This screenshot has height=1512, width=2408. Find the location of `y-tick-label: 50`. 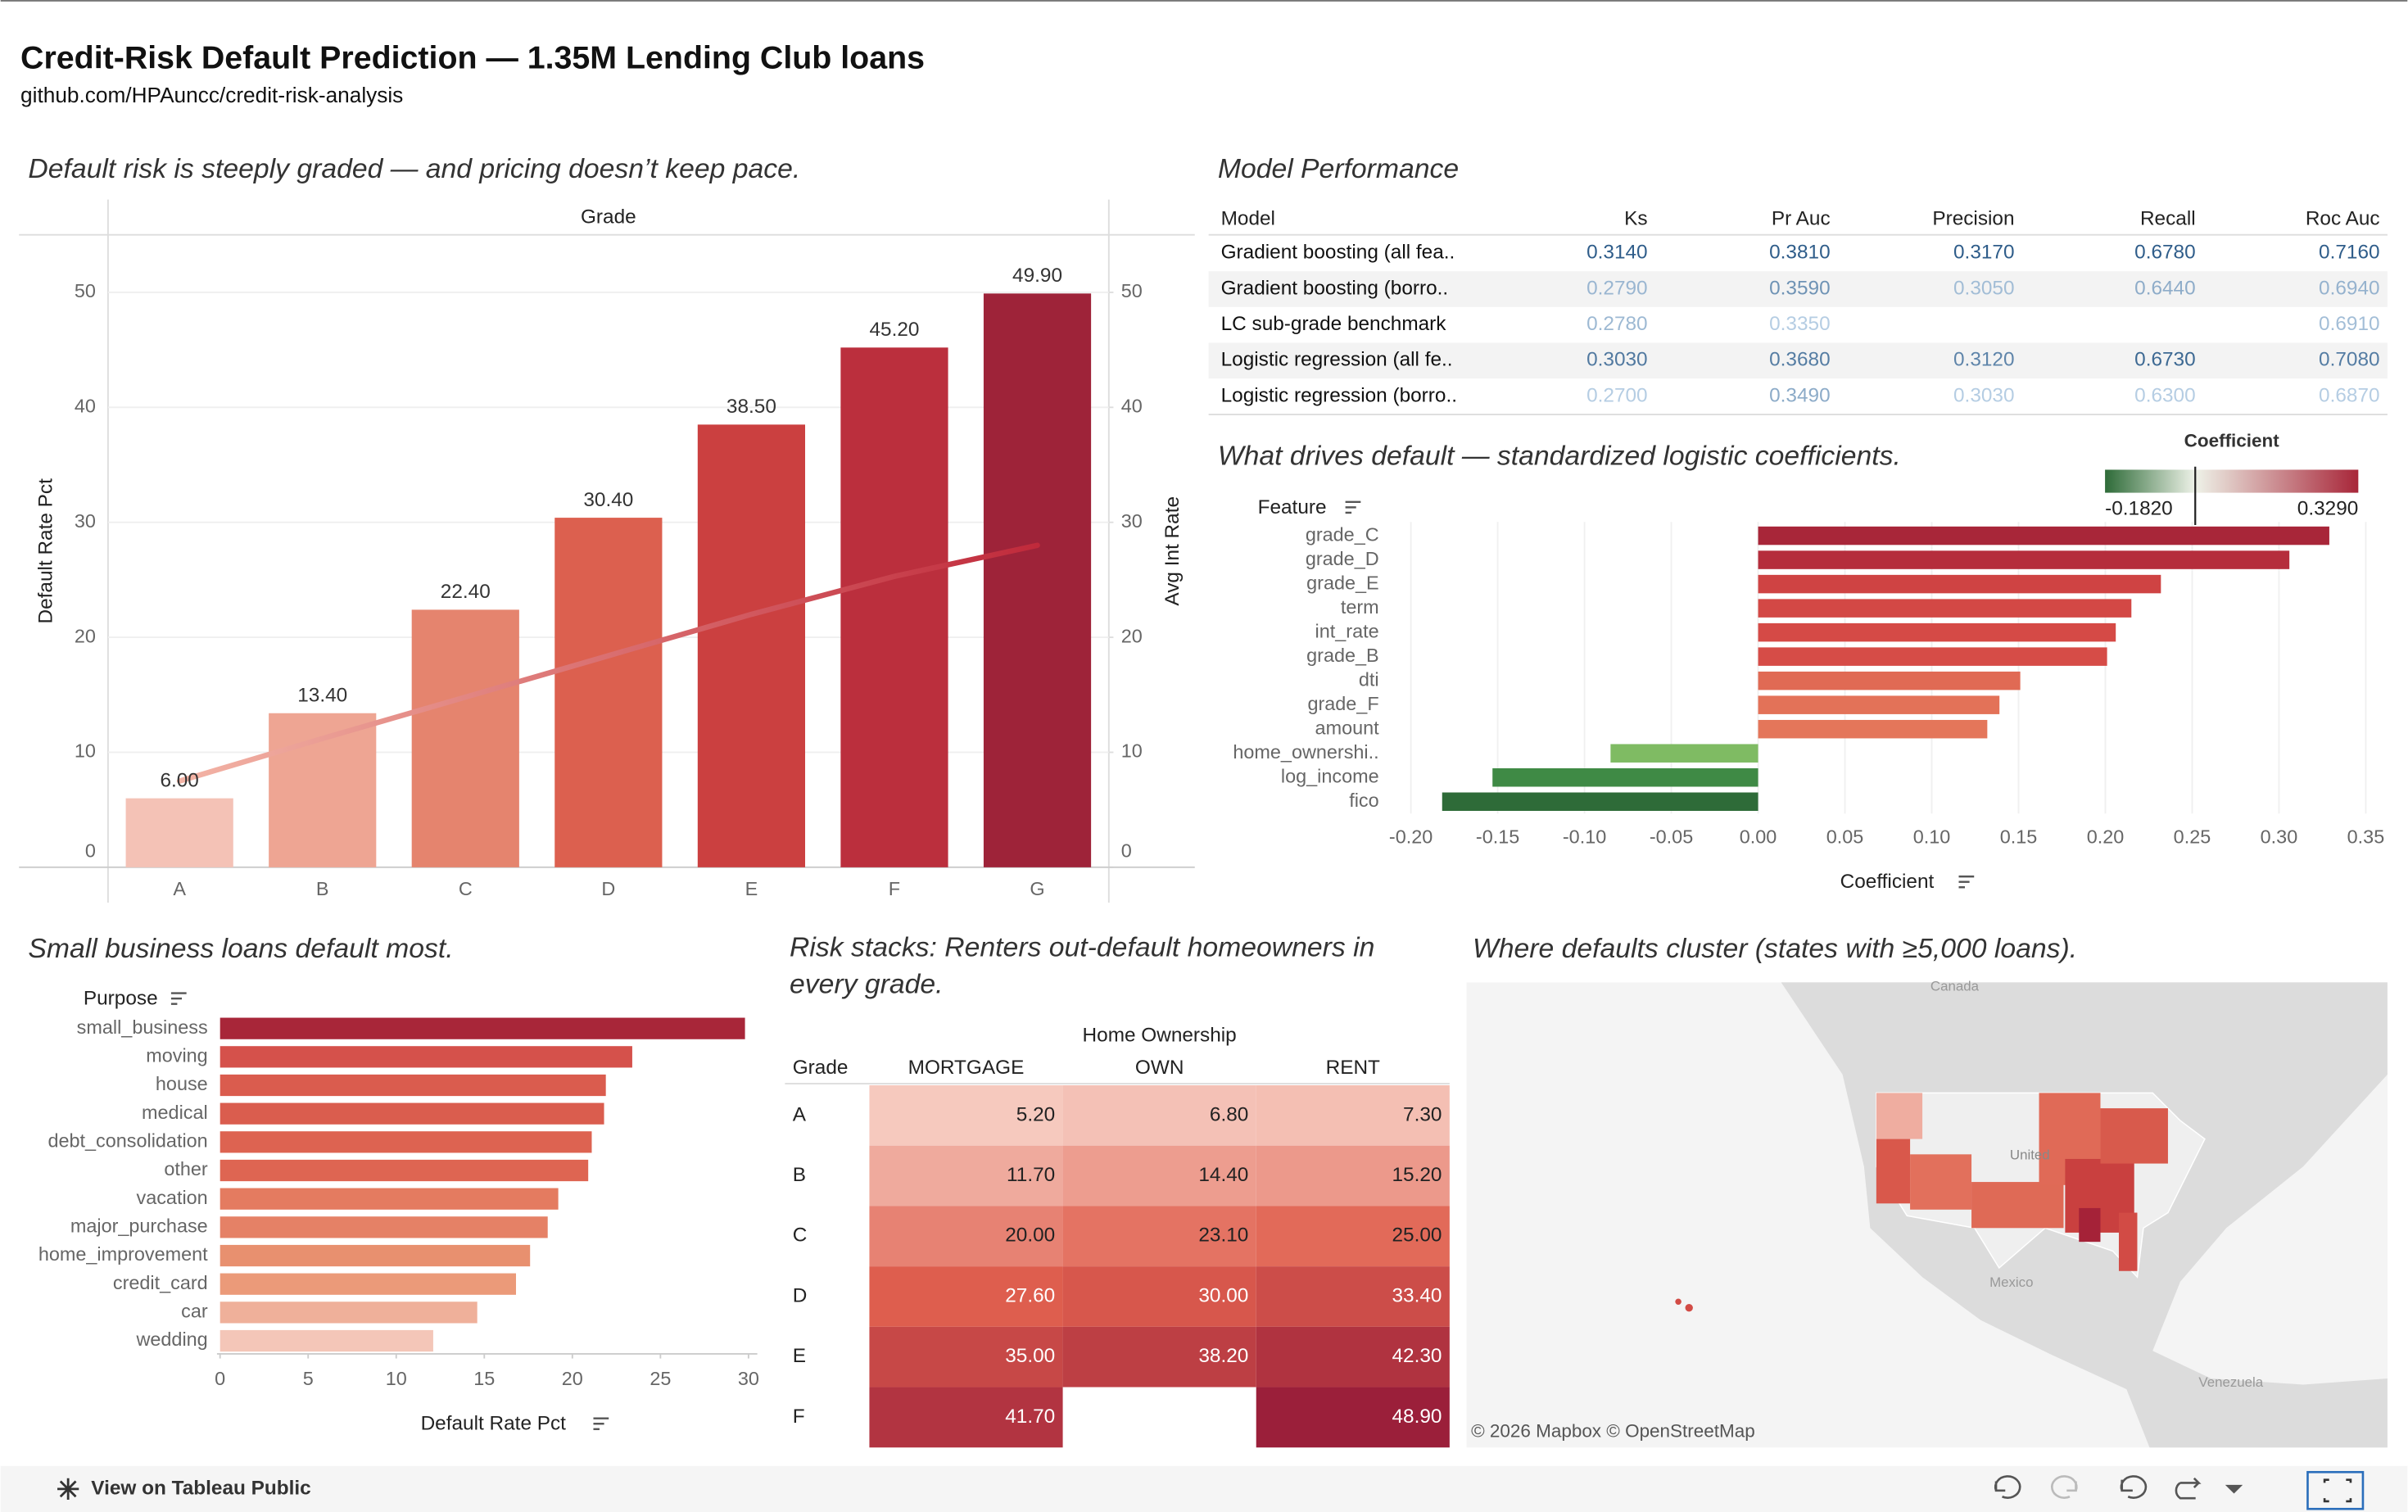

y-tick-label: 50 is located at coordinates (85, 290).